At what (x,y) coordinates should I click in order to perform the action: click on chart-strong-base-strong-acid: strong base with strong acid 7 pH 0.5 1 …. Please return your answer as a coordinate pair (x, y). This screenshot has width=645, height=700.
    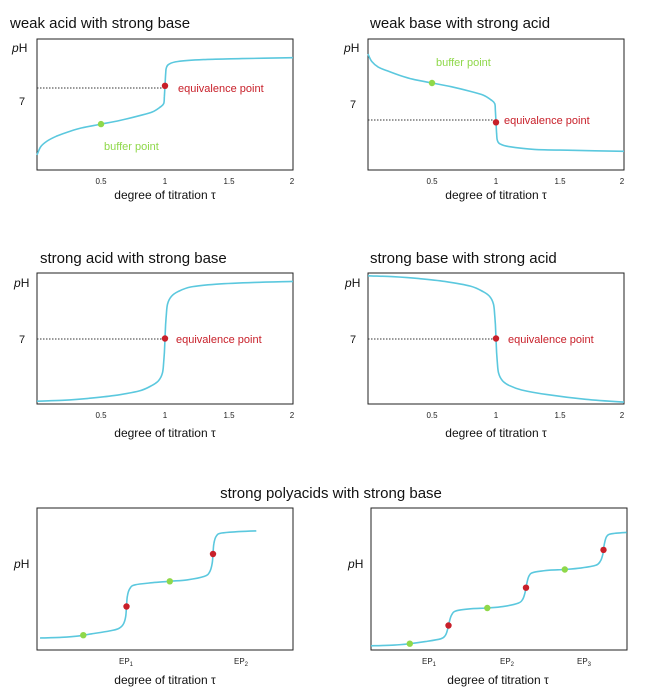
    Looking at the image, I should click on (484, 345).